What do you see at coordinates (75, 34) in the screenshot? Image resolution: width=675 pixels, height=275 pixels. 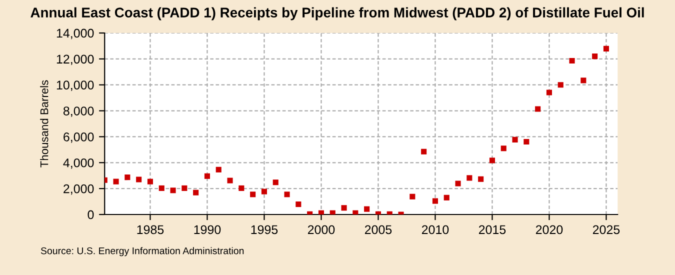 I see `y-tick-label: 14,000` at bounding box center [75, 34].